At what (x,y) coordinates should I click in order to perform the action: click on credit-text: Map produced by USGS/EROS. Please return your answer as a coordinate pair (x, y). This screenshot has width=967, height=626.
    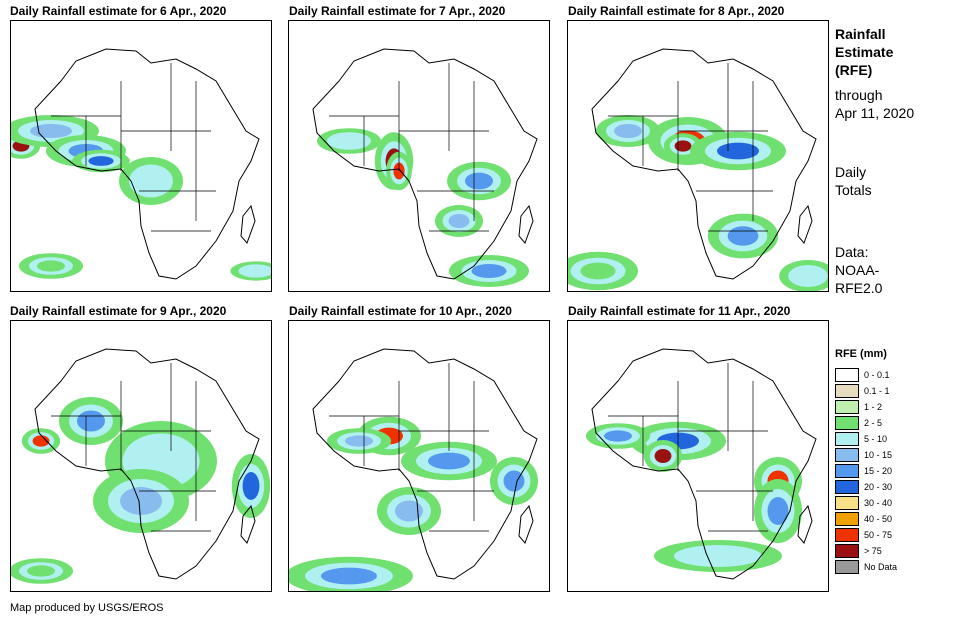
    Looking at the image, I should click on (87, 608).